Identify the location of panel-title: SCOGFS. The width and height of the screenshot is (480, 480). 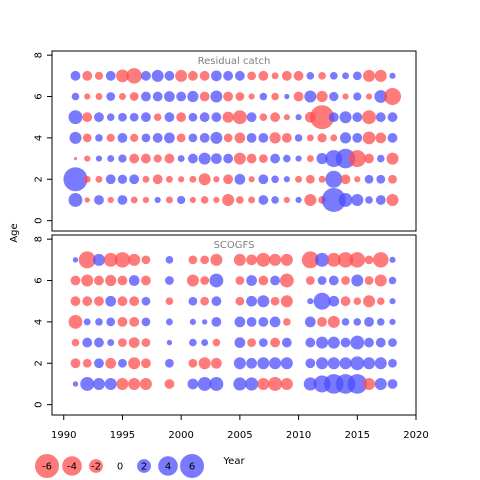
(234, 245).